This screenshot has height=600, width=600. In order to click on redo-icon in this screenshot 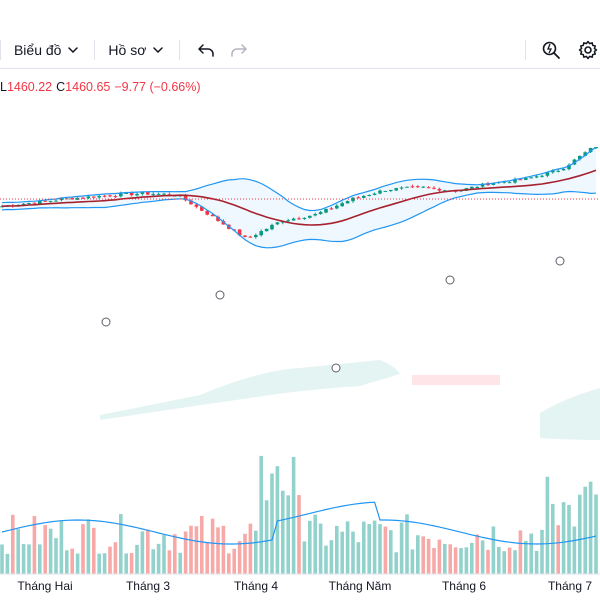, I will do `click(239, 50)`.